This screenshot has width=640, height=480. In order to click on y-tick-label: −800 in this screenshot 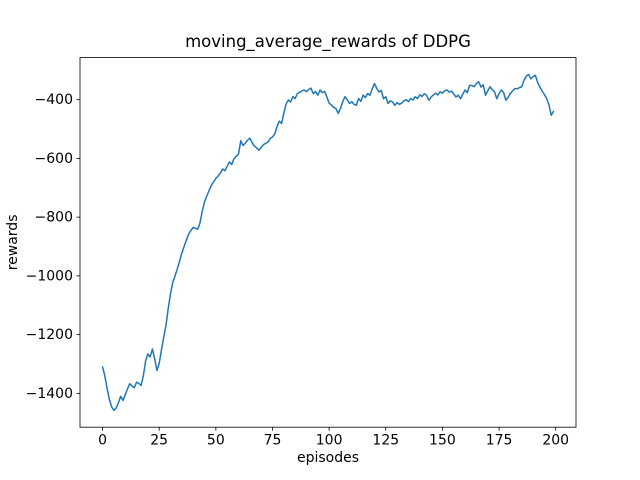, I will do `click(54, 218)`.